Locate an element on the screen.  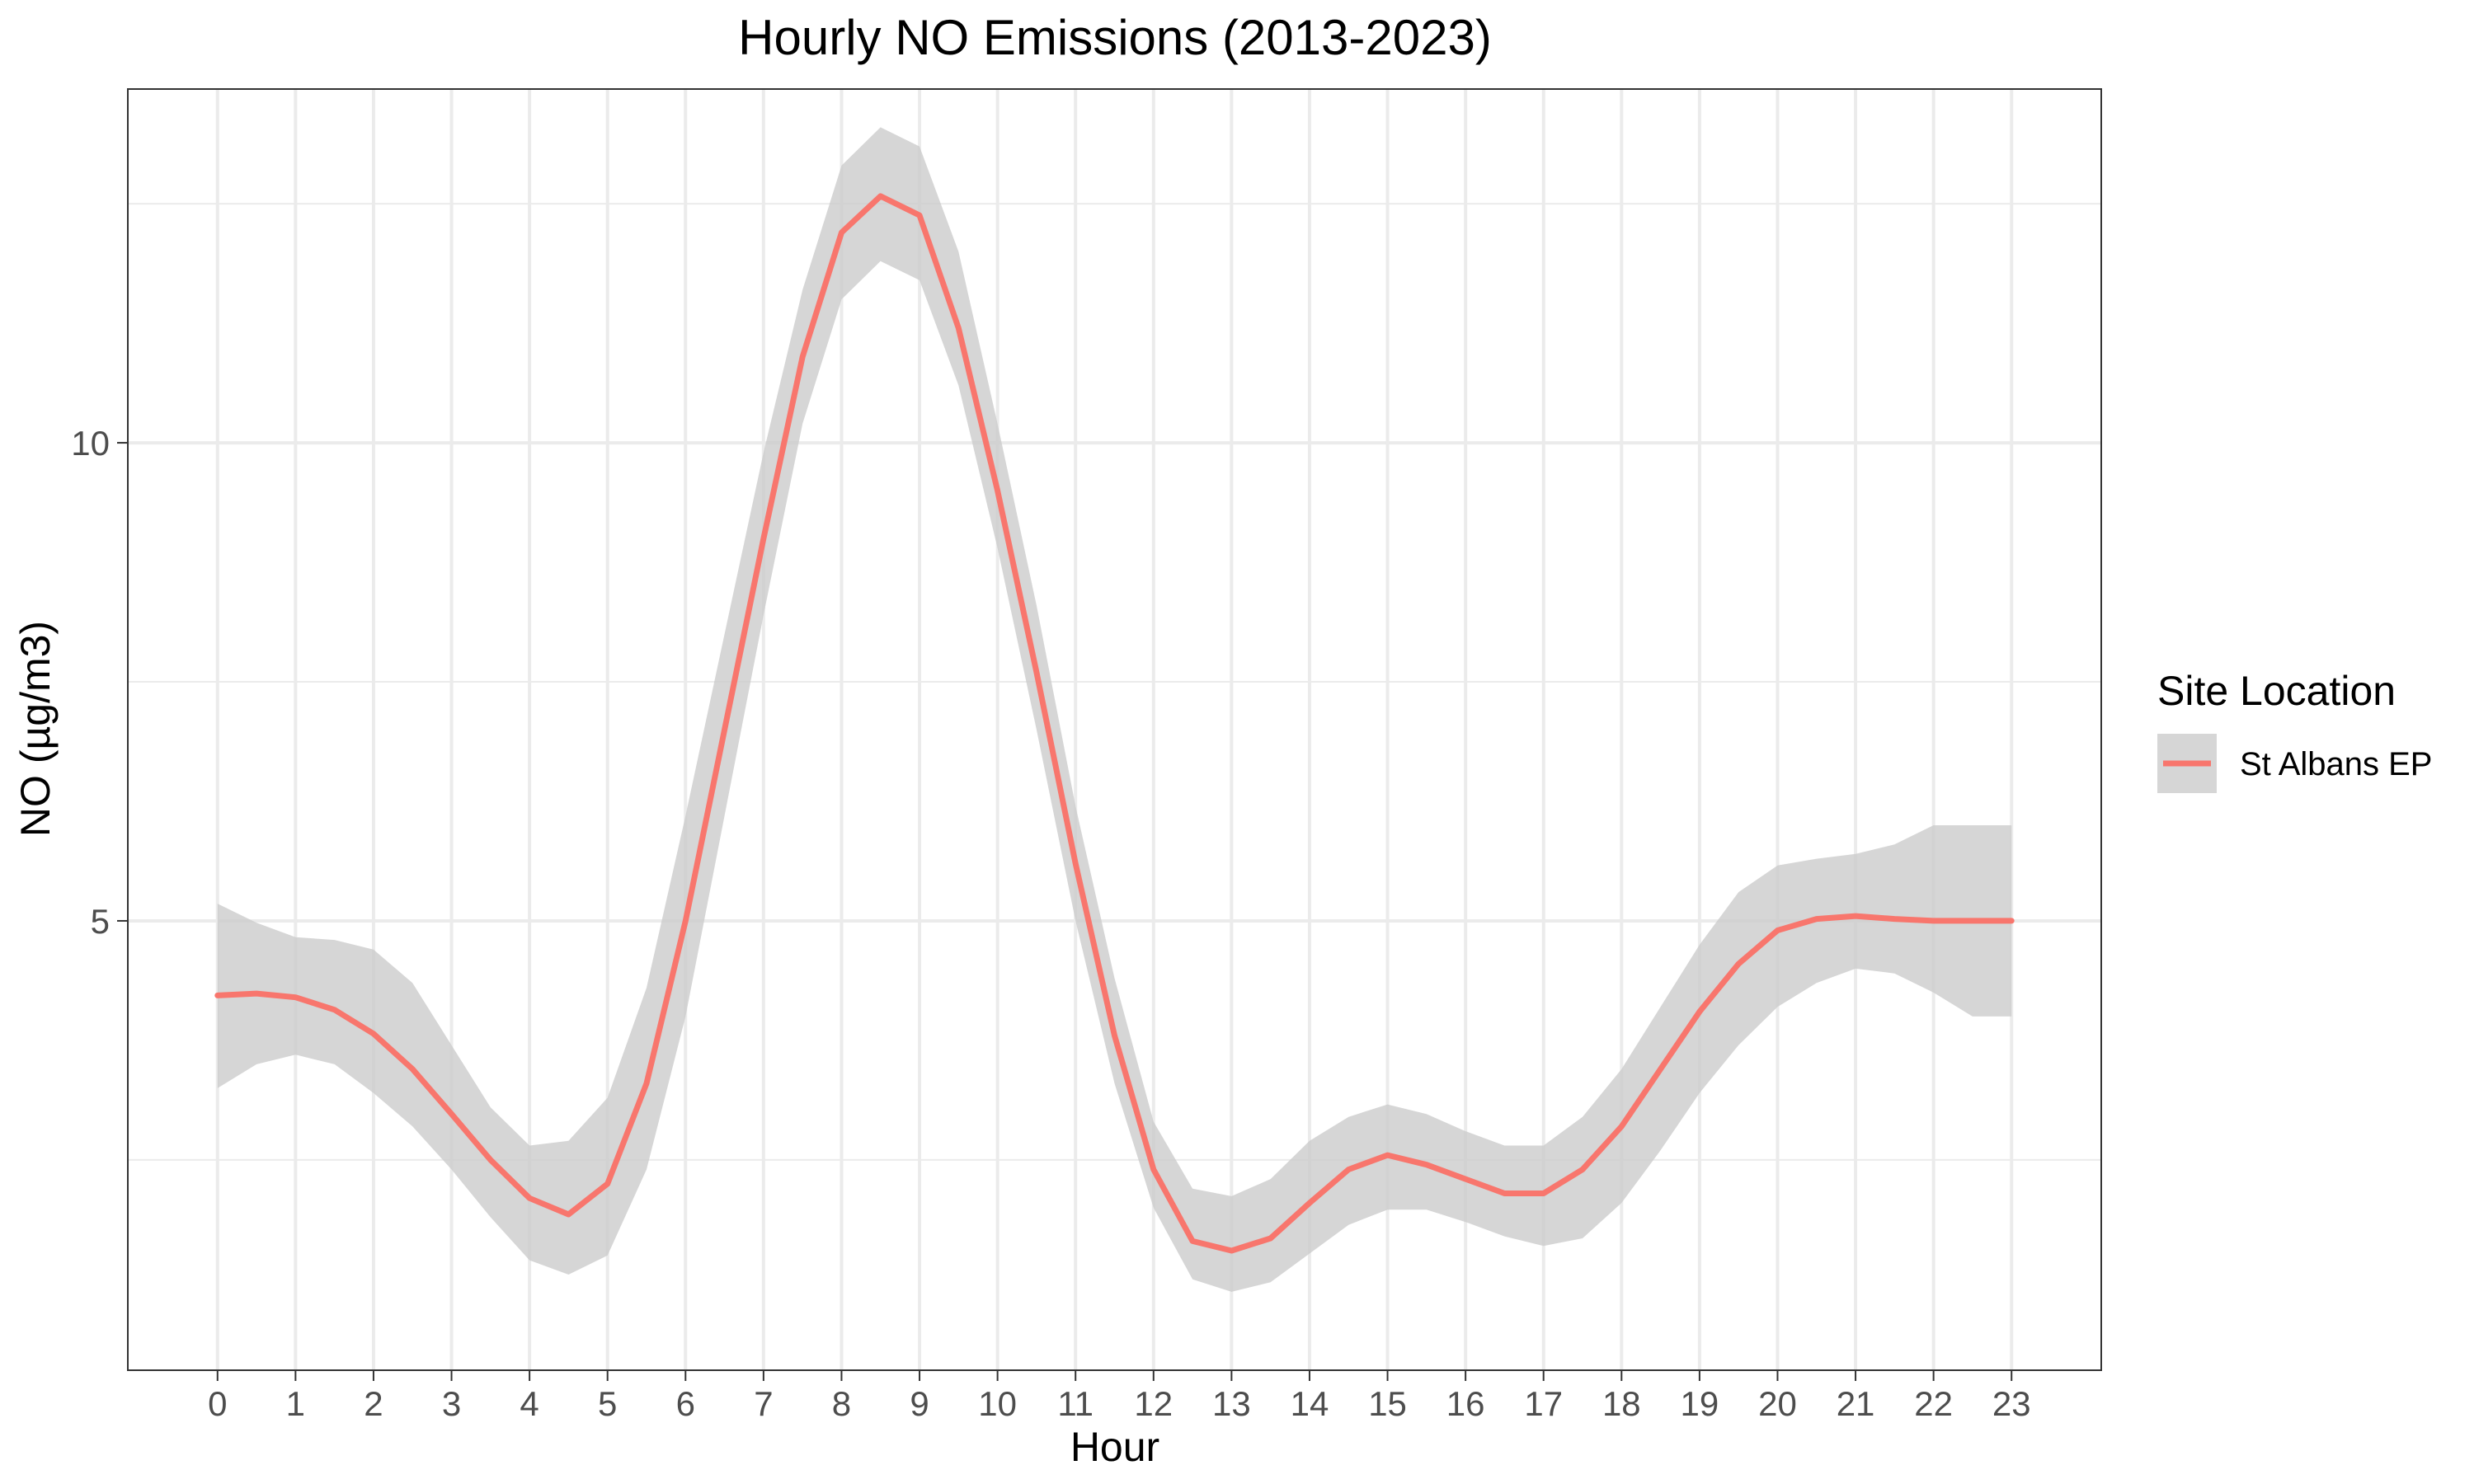
x-tick-label: 23 is located at coordinates (2011, 1403).